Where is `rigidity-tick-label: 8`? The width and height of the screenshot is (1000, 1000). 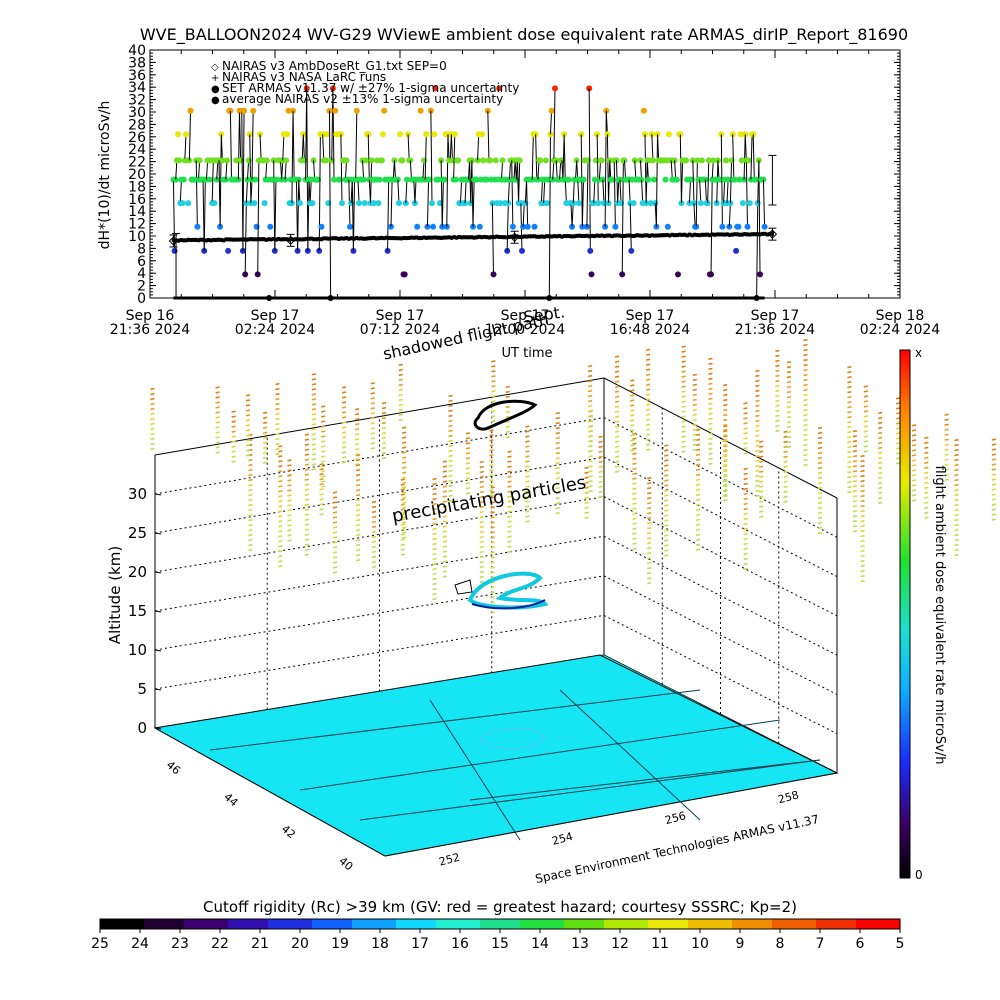
rigidity-tick-label: 8 is located at coordinates (780, 944).